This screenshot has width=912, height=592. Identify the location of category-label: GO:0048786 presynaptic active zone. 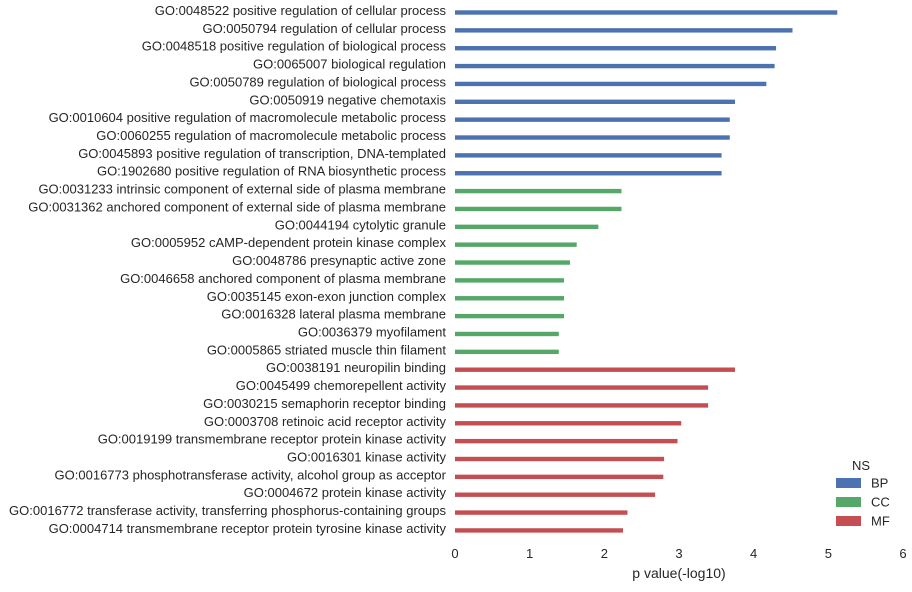
(339, 260).